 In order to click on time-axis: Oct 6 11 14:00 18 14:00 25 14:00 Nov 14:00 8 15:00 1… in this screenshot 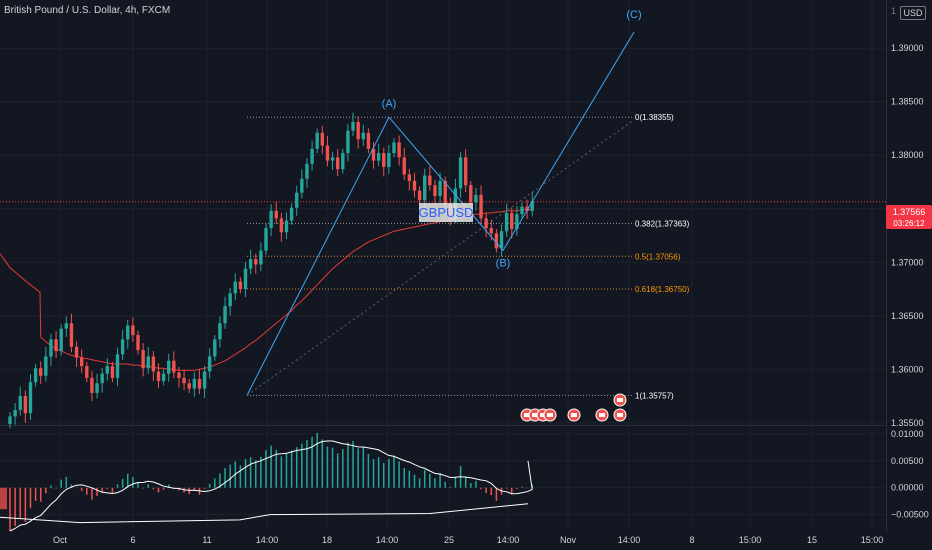, I will do `click(468, 540)`.